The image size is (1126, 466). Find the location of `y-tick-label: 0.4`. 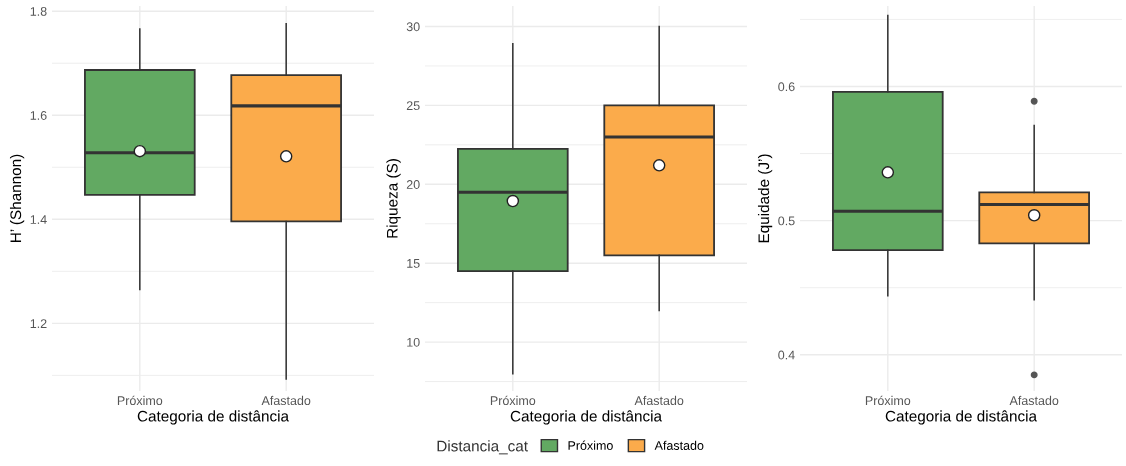

y-tick-label: 0.4 is located at coordinates (786, 355).